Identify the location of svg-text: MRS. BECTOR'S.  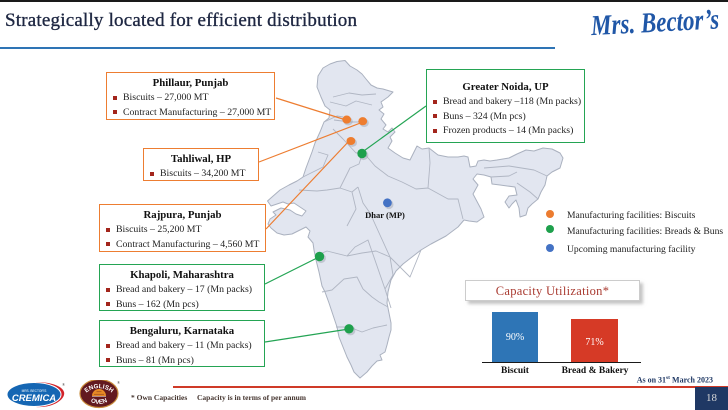
(34, 391).